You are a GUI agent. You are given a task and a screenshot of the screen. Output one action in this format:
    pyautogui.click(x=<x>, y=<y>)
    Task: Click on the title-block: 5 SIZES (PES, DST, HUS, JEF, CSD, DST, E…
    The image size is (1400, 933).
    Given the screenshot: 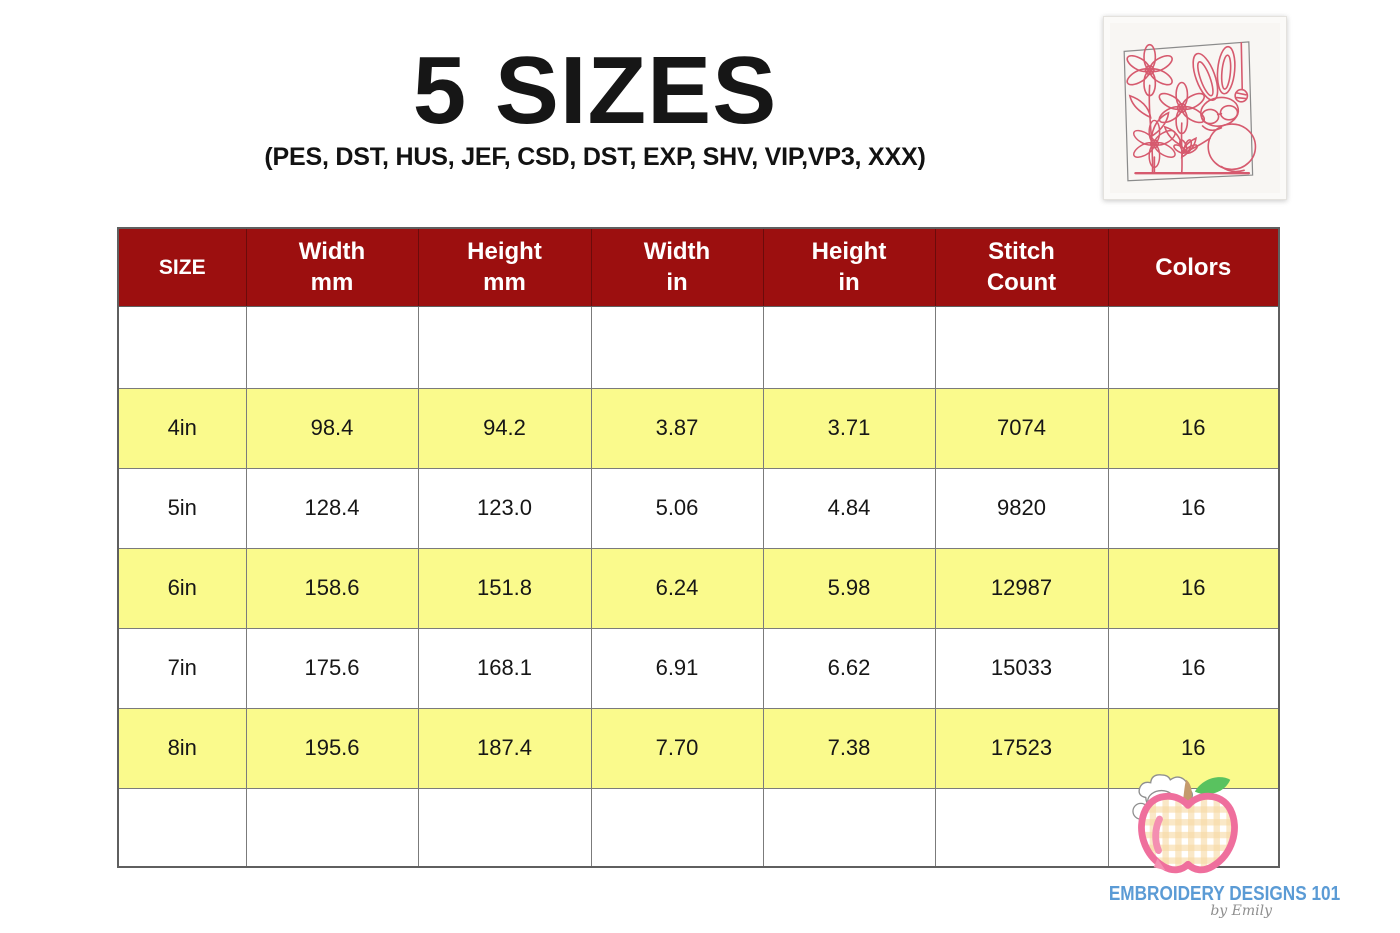 What is the action you would take?
    pyautogui.click(x=595, y=107)
    